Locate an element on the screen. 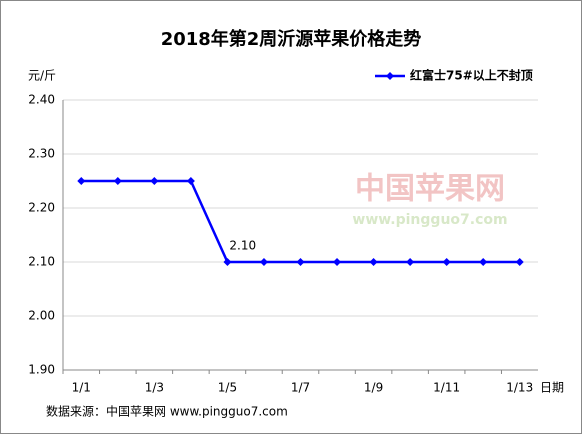 This screenshot has height=434, width=582. legend-label: 红富士75#以上不封顶 is located at coordinates (471, 75).